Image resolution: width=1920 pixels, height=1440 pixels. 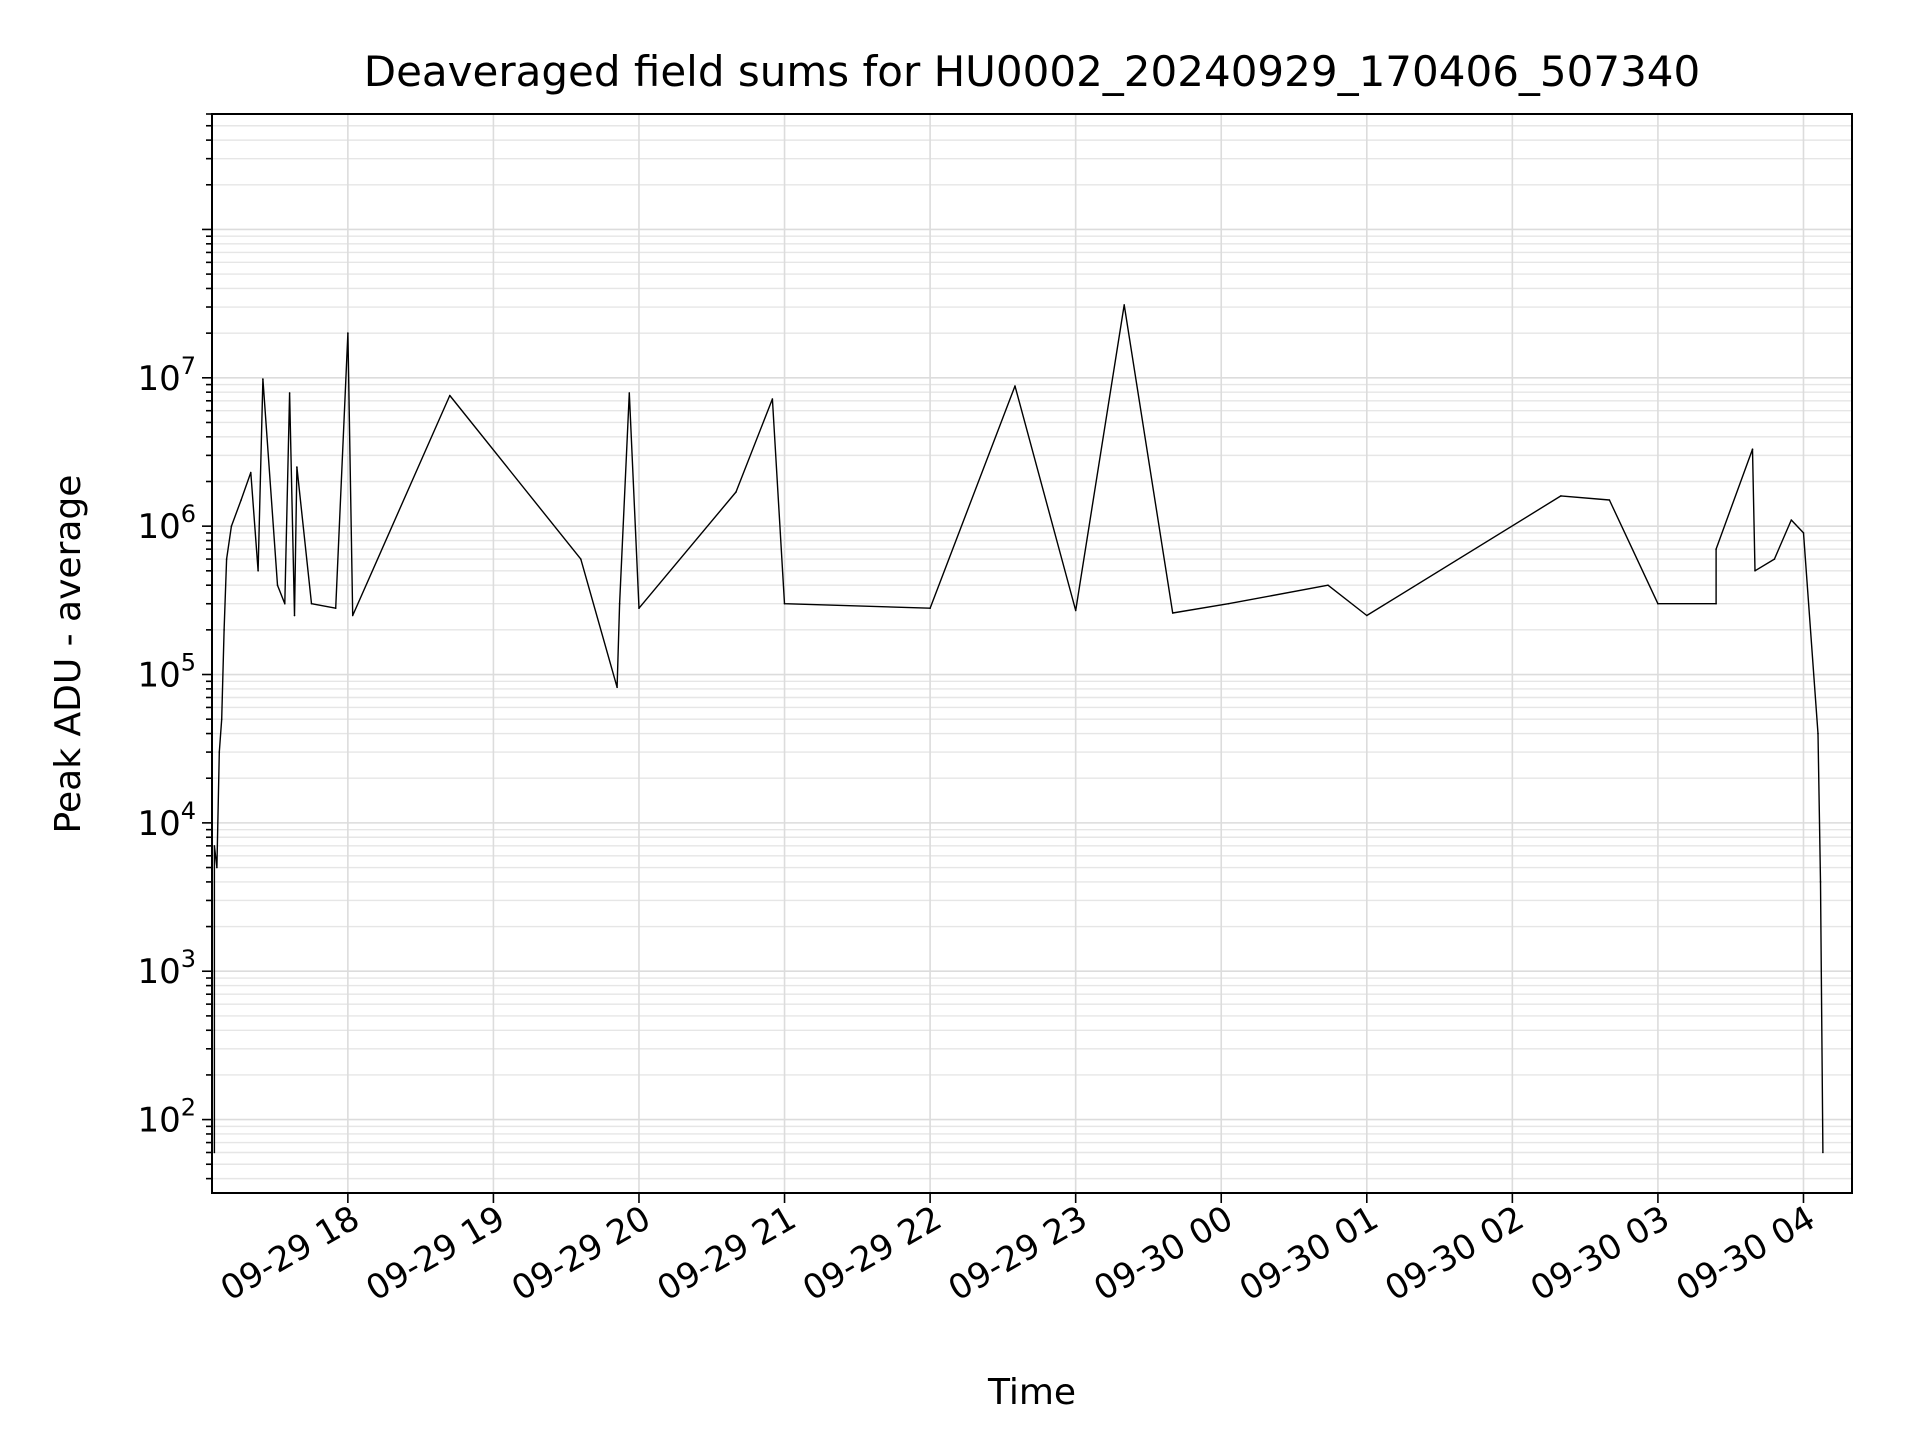 I want to click on y-tick-label: 10⁴, so click(x=166, y=820).